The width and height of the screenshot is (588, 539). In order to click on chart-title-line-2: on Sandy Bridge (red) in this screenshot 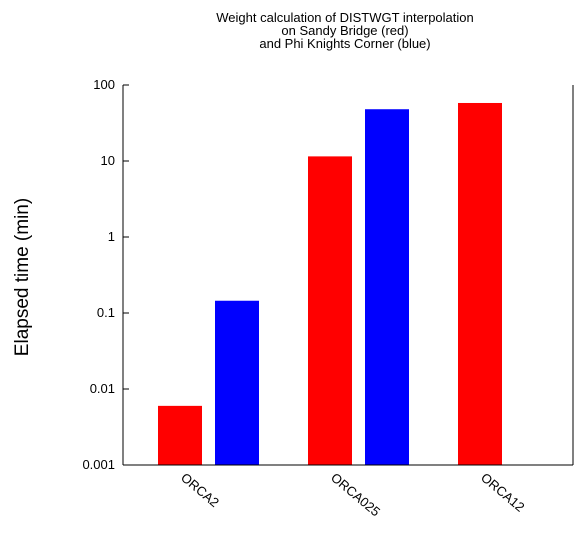, I will do `click(345, 30)`.